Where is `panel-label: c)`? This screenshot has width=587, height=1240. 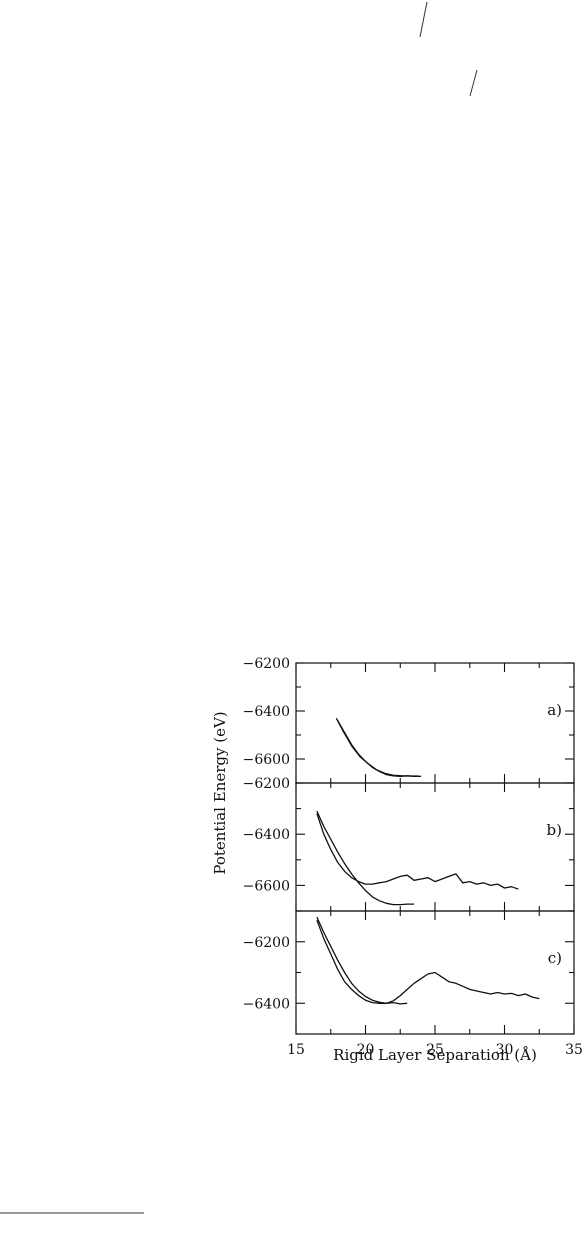
panel-label: c) is located at coordinates (555, 958).